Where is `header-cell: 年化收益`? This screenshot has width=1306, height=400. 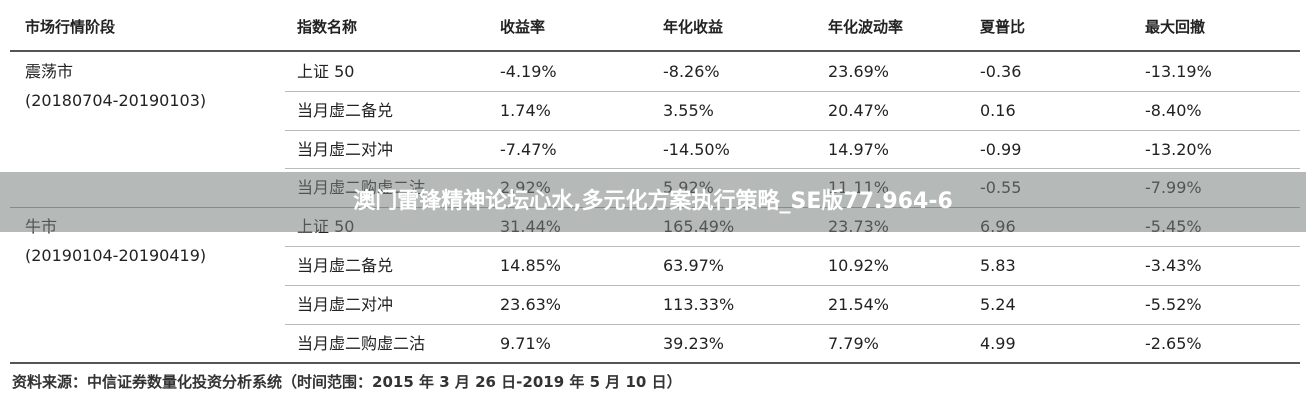
header-cell: 年化收益 is located at coordinates (693, 27).